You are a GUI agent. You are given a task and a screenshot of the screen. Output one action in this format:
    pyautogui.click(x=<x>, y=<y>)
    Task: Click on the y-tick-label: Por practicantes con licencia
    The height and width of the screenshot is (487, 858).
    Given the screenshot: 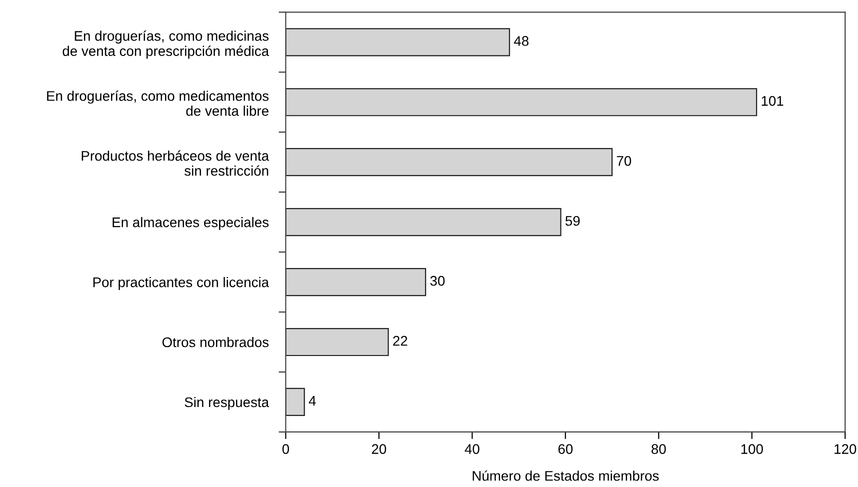 What is the action you would take?
    pyautogui.click(x=181, y=283)
    